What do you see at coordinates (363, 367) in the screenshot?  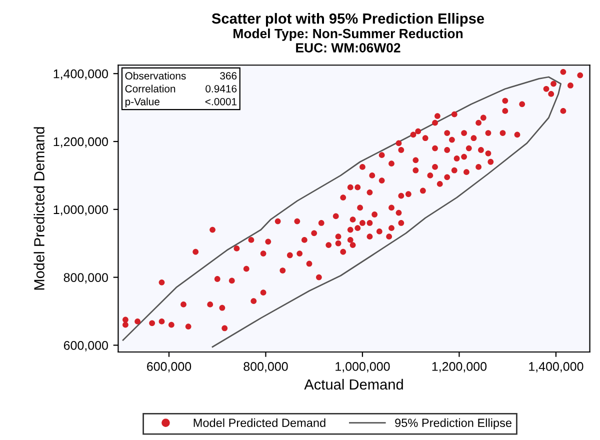 I see `x-tick-label: 1,000,000` at bounding box center [363, 367].